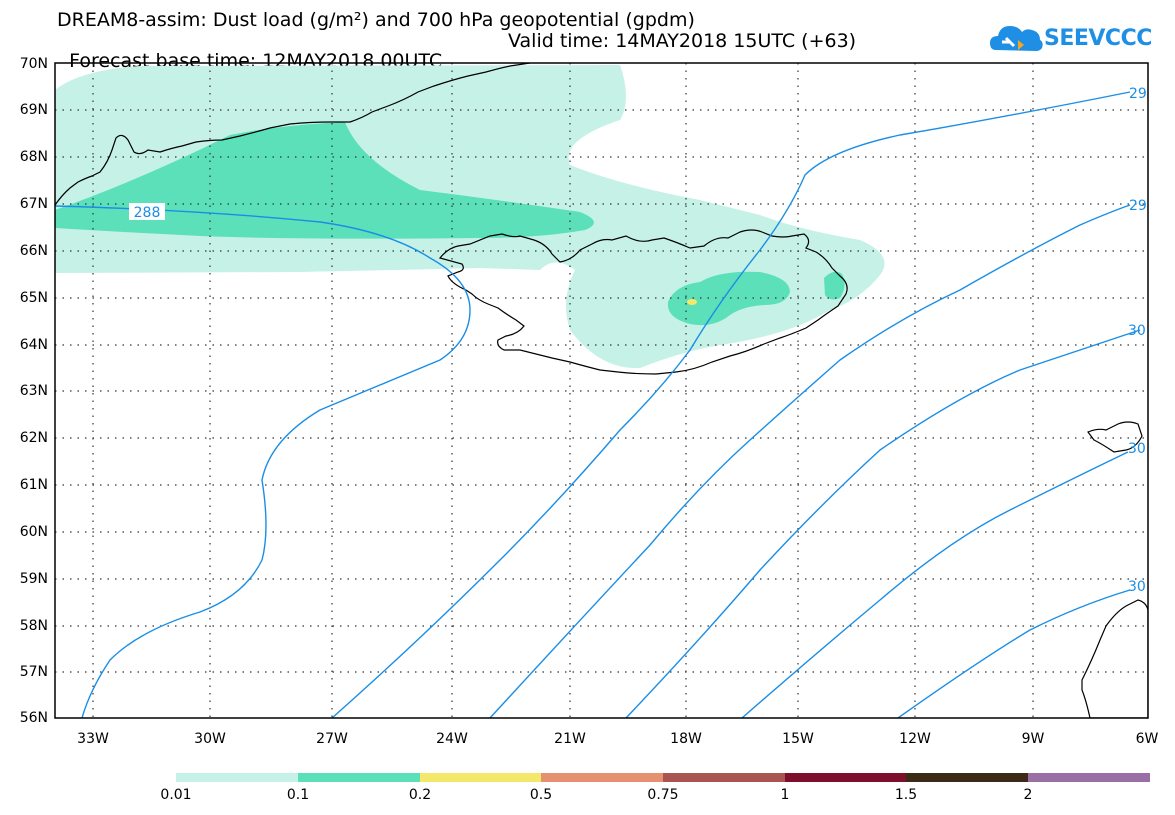 The height and width of the screenshot is (815, 1175). Describe the element at coordinates (570, 739) in the screenshot. I see `lon-label: 21W` at that location.